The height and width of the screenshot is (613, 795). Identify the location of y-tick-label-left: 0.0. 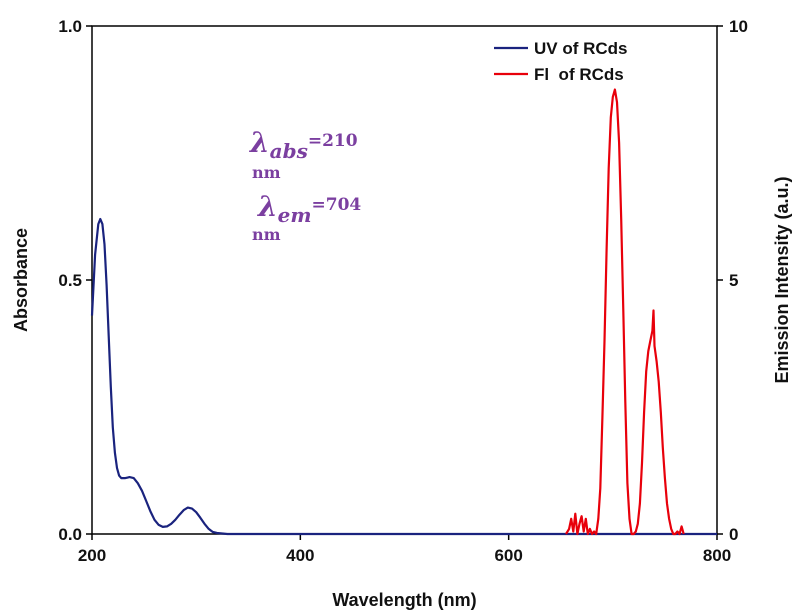
(70, 534).